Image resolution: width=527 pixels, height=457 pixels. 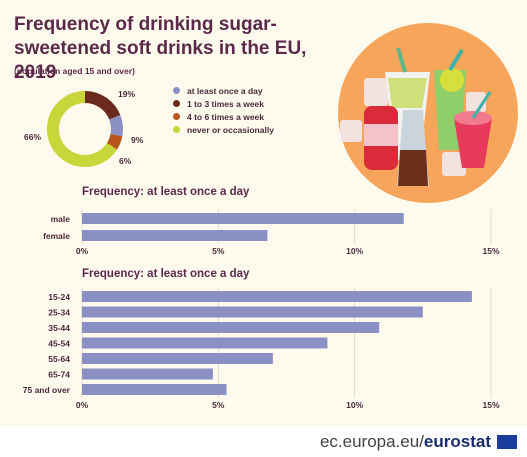 I want to click on footer-link: ec.europa.eu/eurostat, so click(x=405, y=442).